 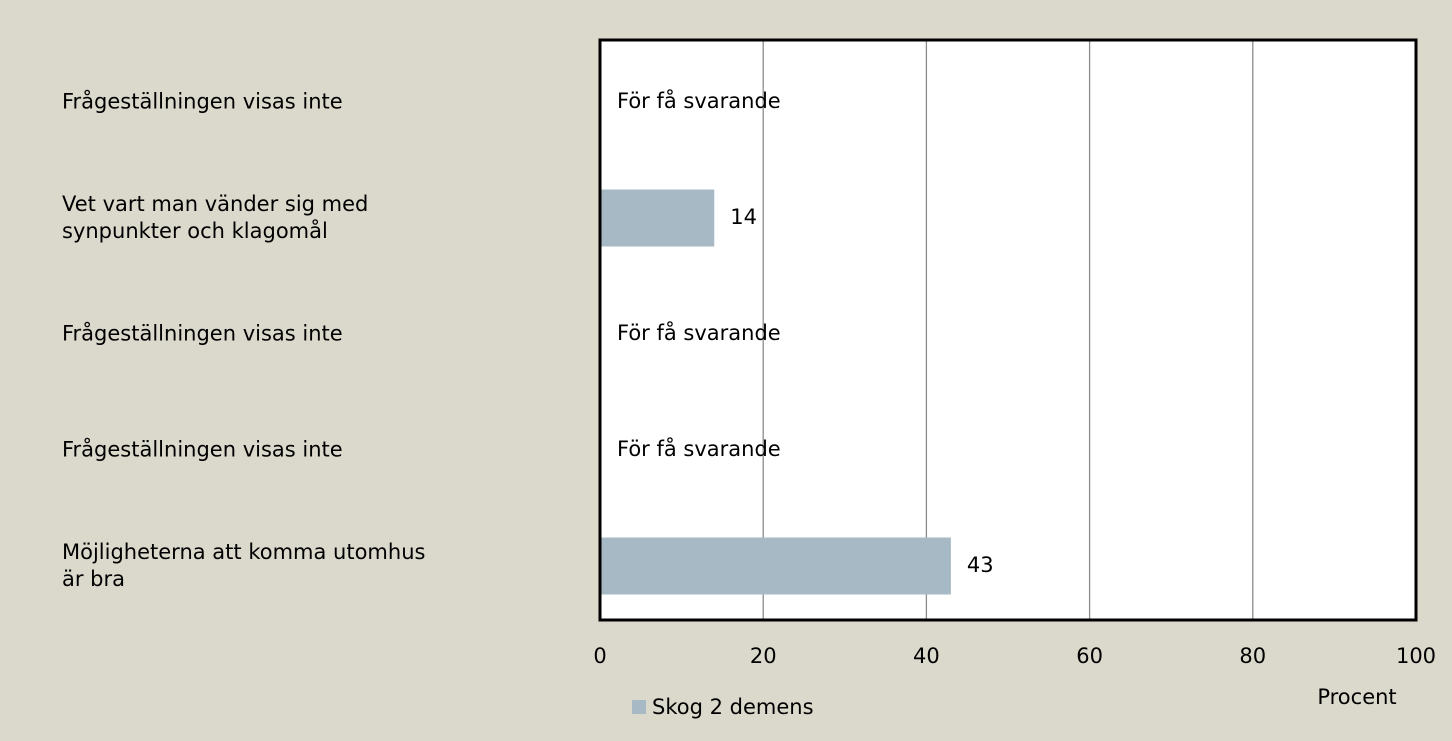 I want to click on x-tick-label: 40, so click(x=926, y=656).